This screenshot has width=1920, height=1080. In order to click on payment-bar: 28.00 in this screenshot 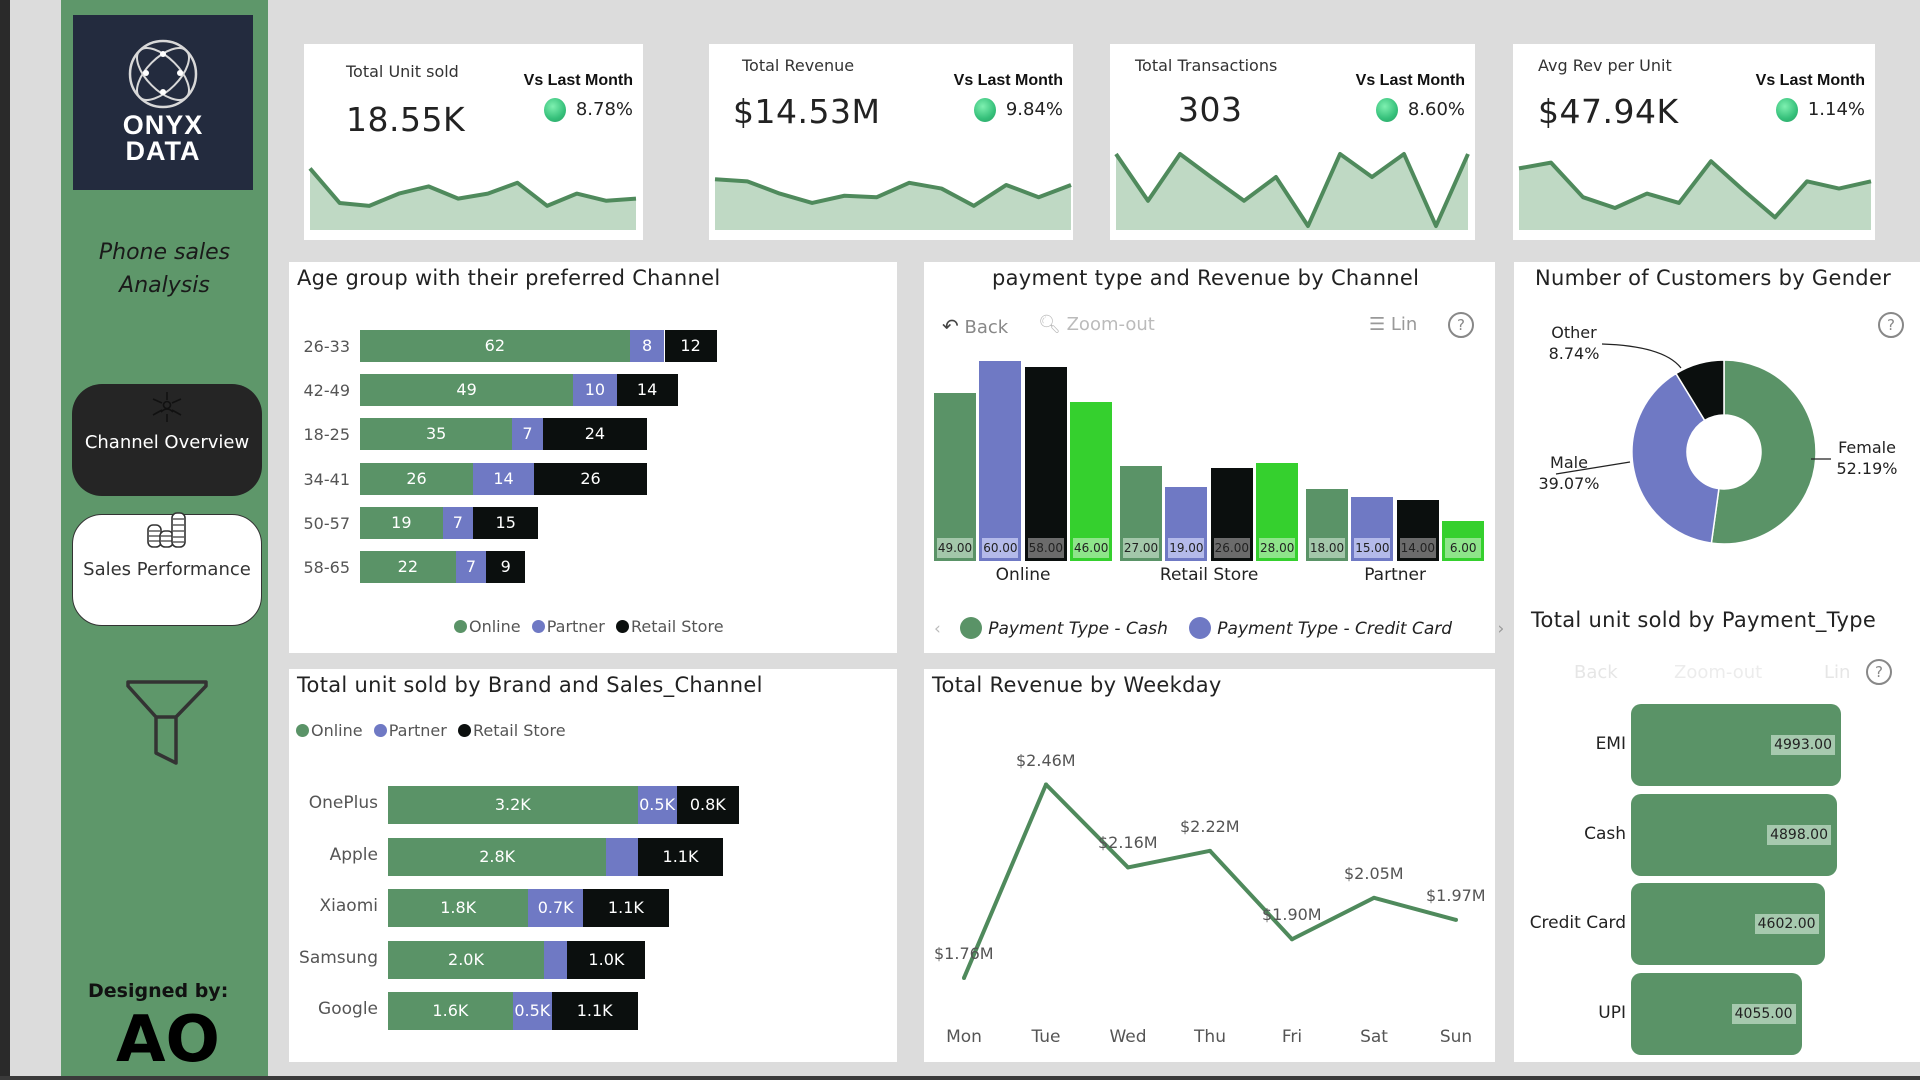, I will do `click(1277, 512)`.